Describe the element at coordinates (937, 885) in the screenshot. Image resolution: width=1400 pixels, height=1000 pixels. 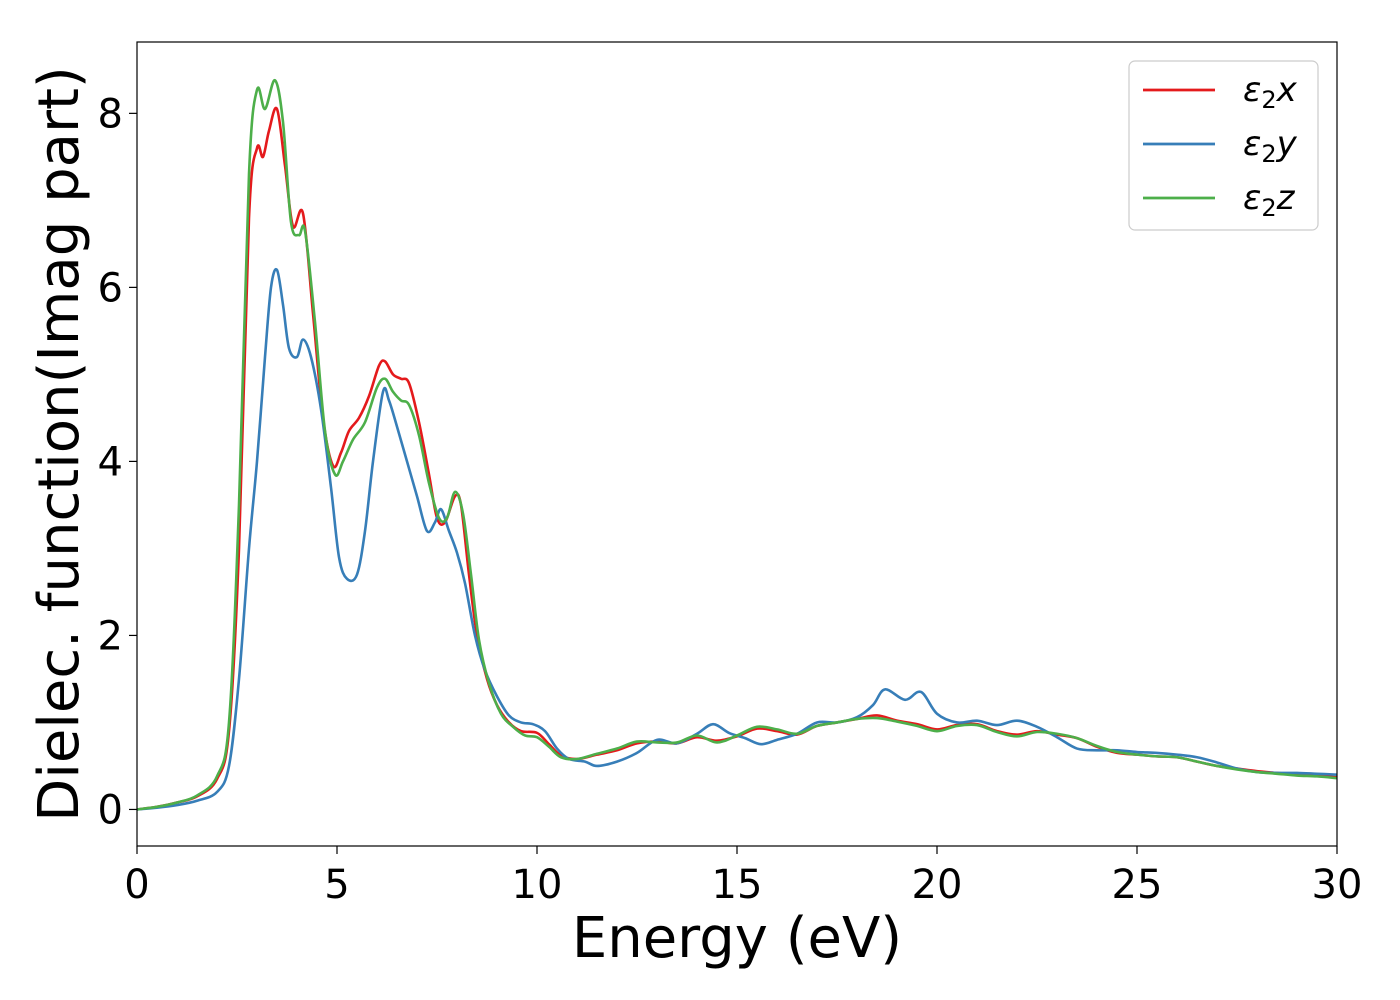
I see `x-tick-label: 20` at that location.